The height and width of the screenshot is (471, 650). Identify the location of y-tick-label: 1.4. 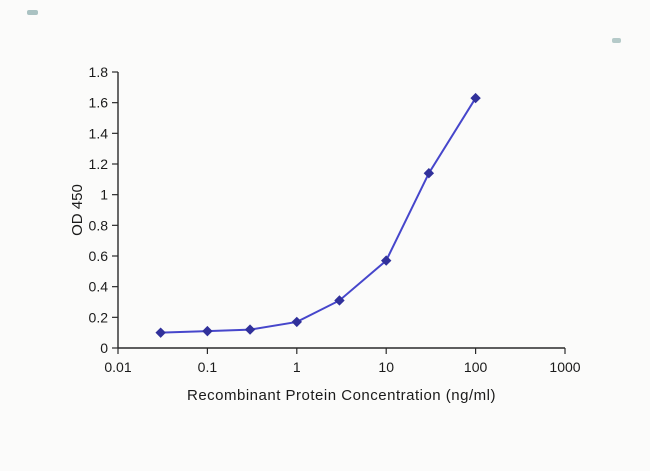
(99, 133).